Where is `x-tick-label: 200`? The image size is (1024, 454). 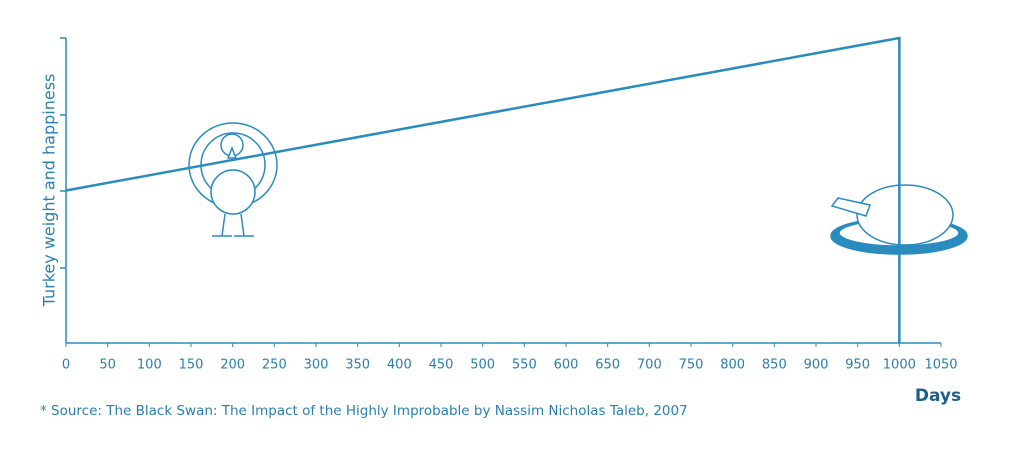 x-tick-label: 200 is located at coordinates (232, 365).